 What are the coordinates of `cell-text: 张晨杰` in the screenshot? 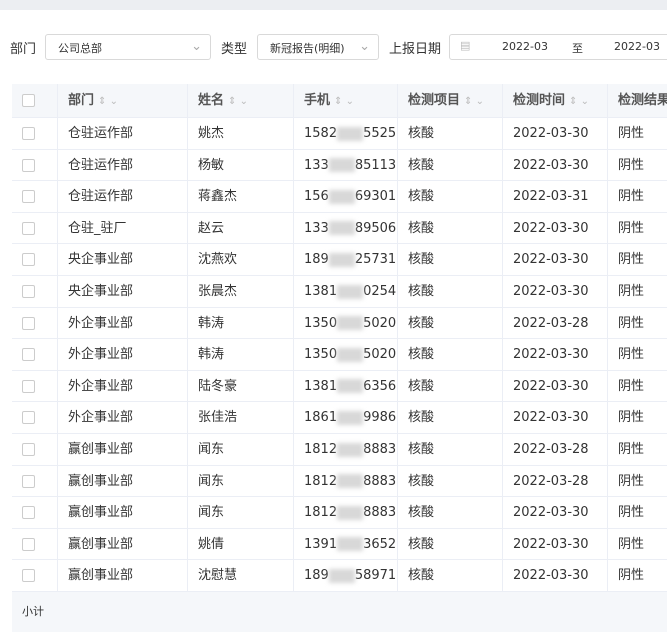 It's located at (218, 291).